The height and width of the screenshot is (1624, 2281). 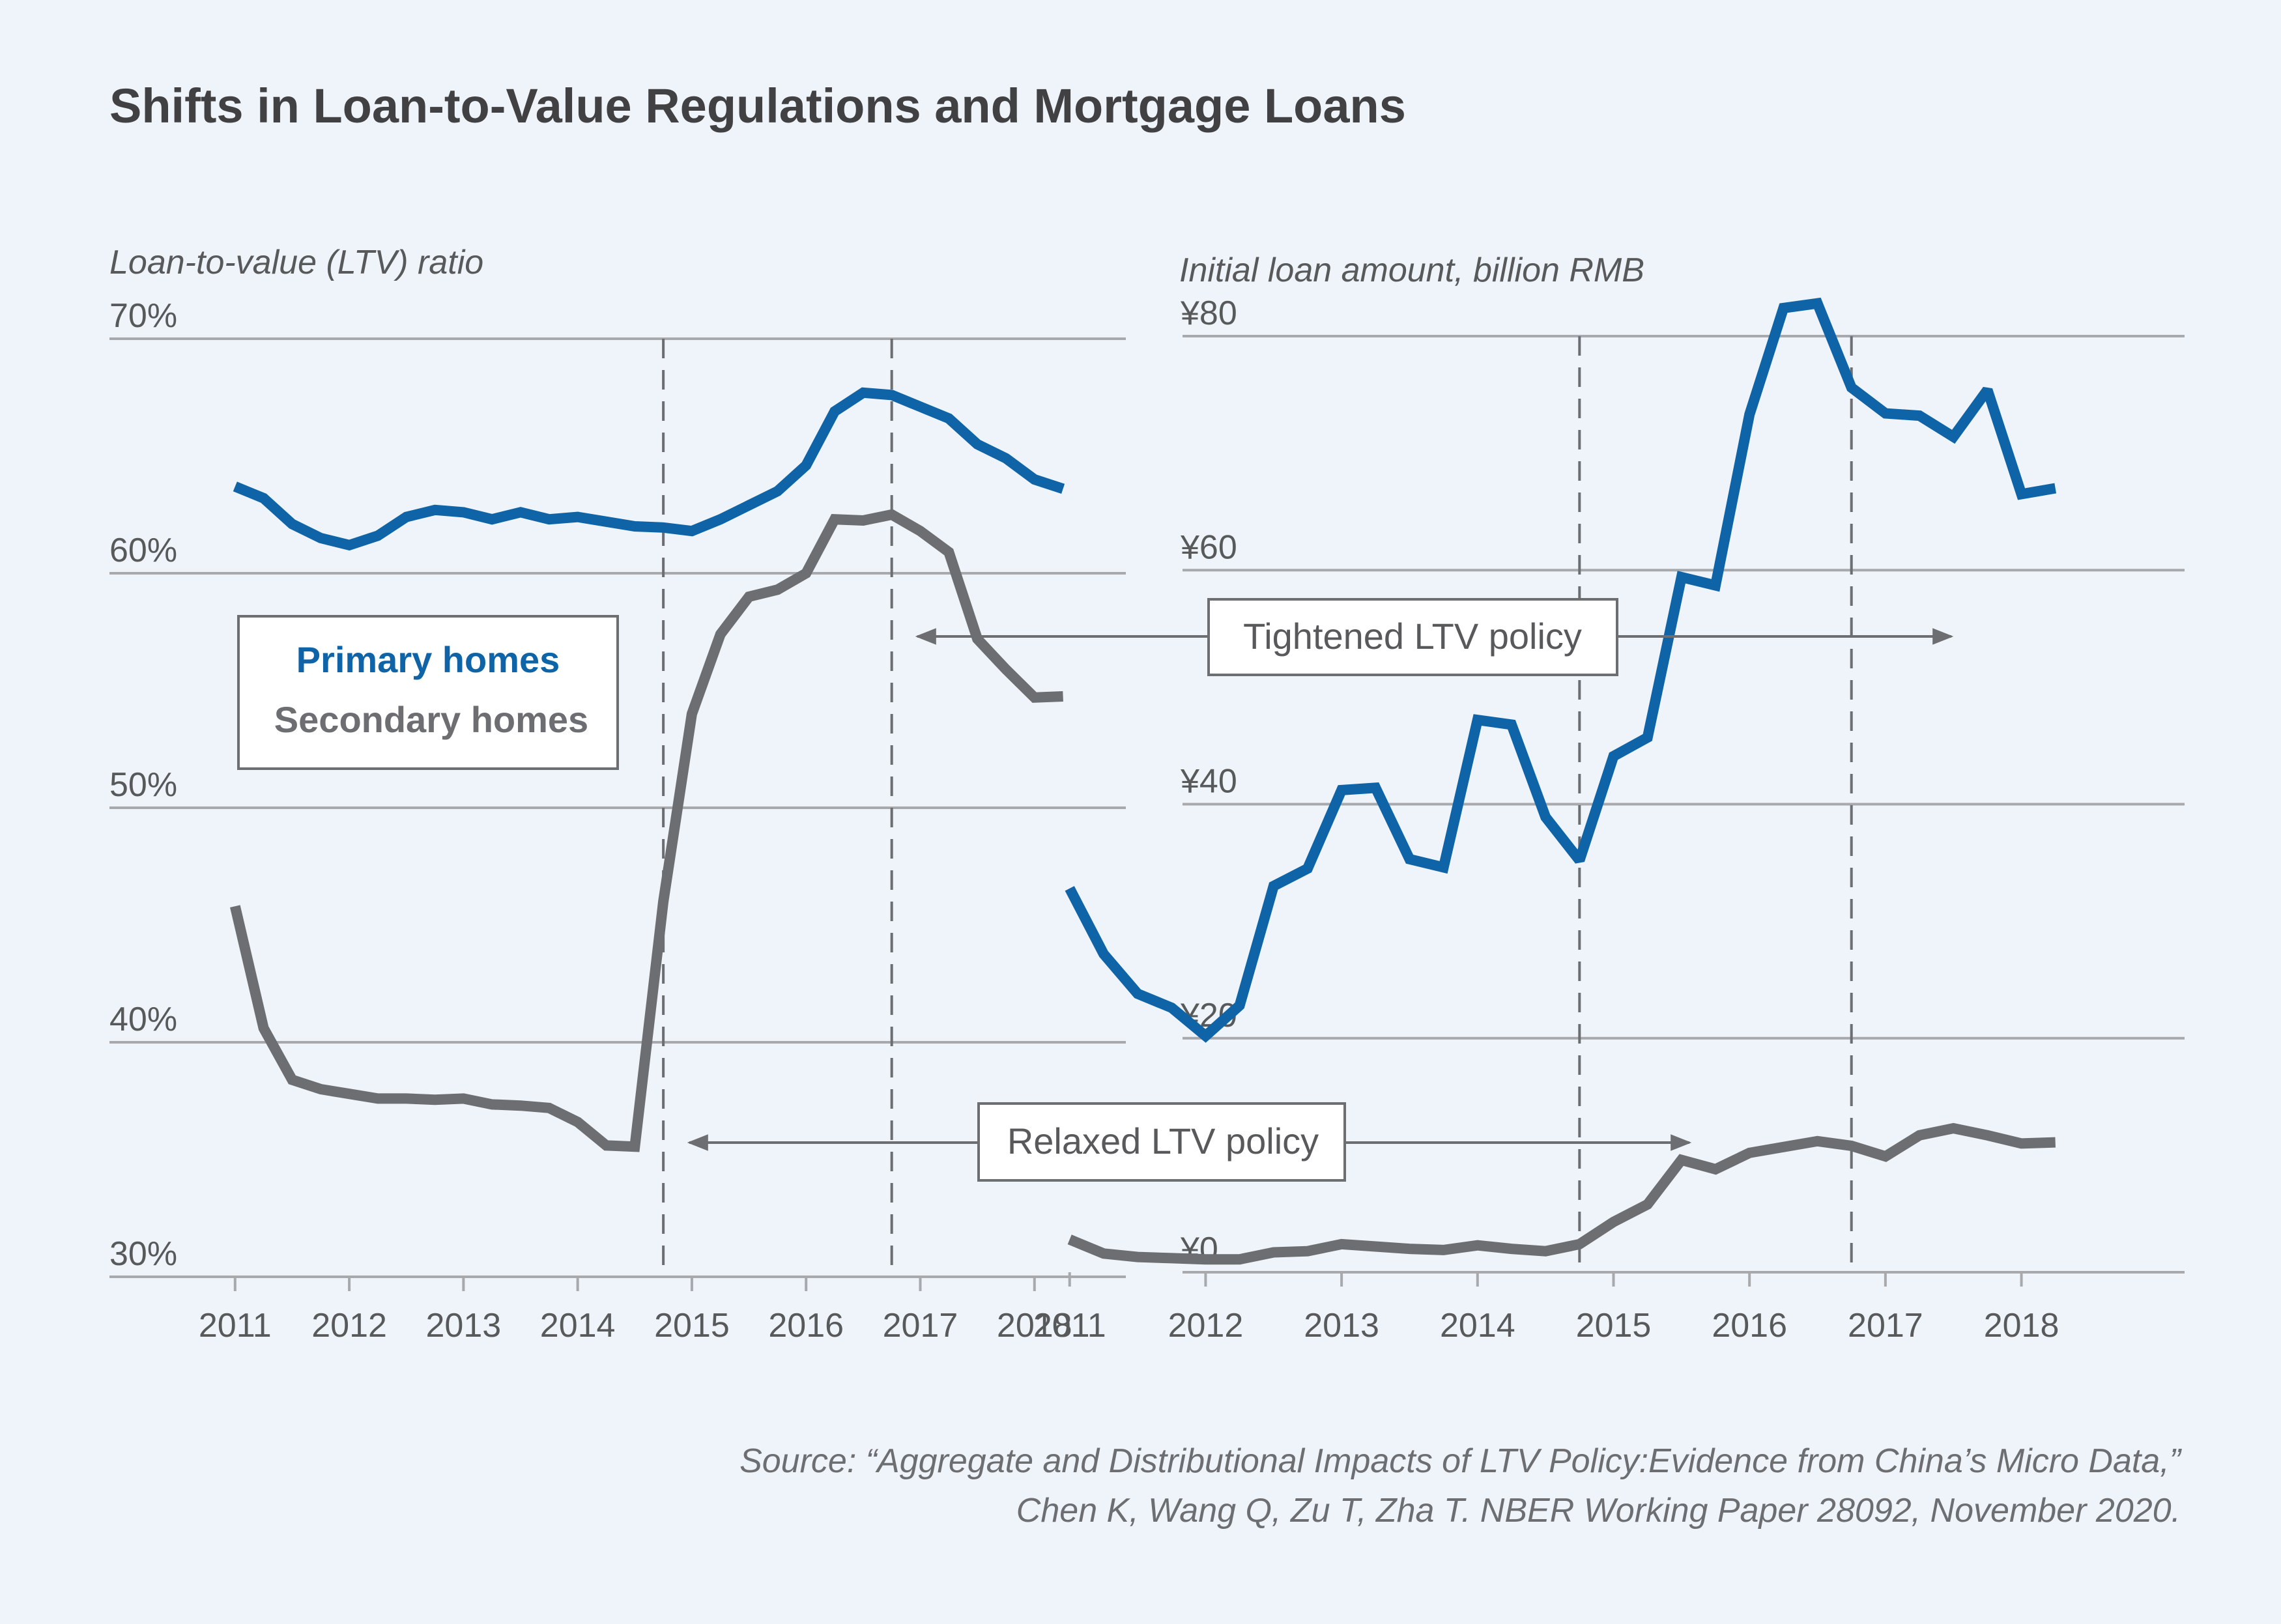 What do you see at coordinates (1546, 1309) in the screenshot?
I see `right-x-tick-labels: 2011 2012 2013 2014 2015 2016 2017 2018` at bounding box center [1546, 1309].